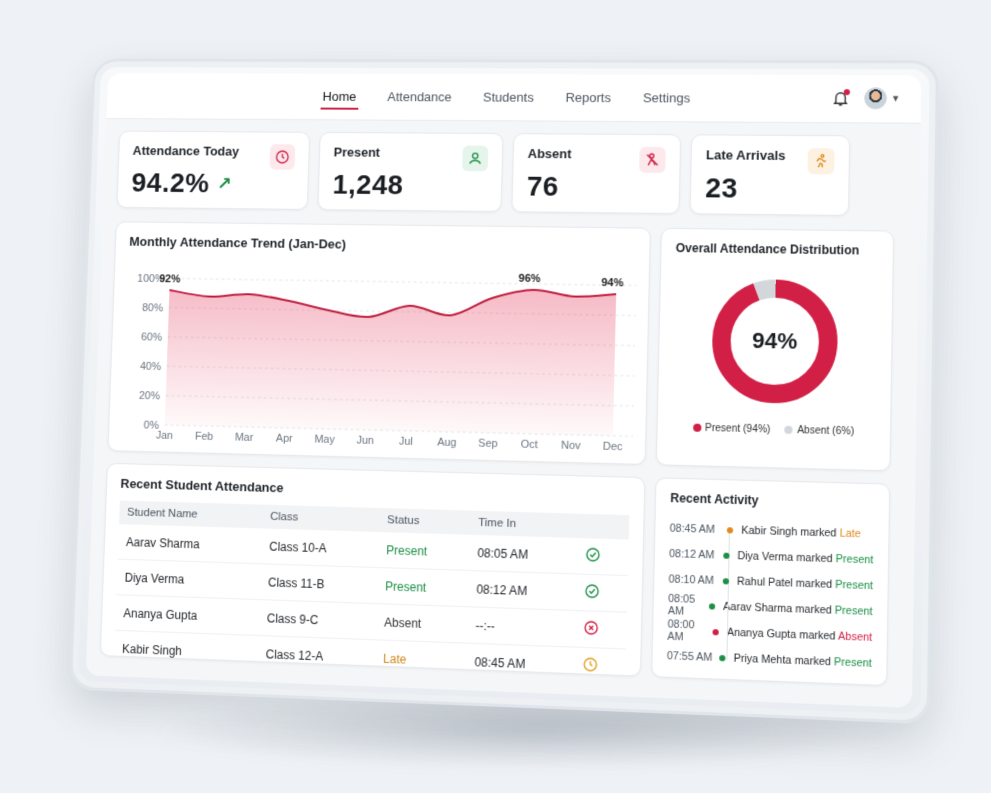 The height and width of the screenshot is (793, 991). What do you see at coordinates (204, 436) in the screenshot?
I see `x-tick-label: Feb` at bounding box center [204, 436].